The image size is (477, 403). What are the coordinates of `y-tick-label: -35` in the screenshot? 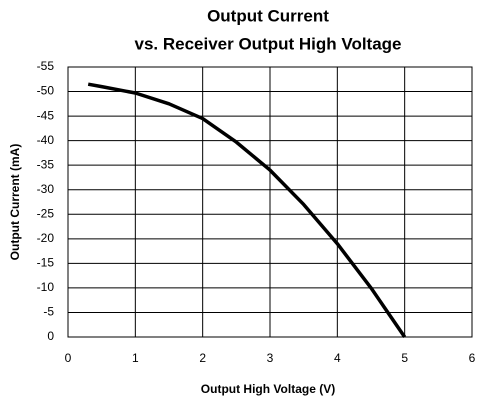 It's located at (46, 164).